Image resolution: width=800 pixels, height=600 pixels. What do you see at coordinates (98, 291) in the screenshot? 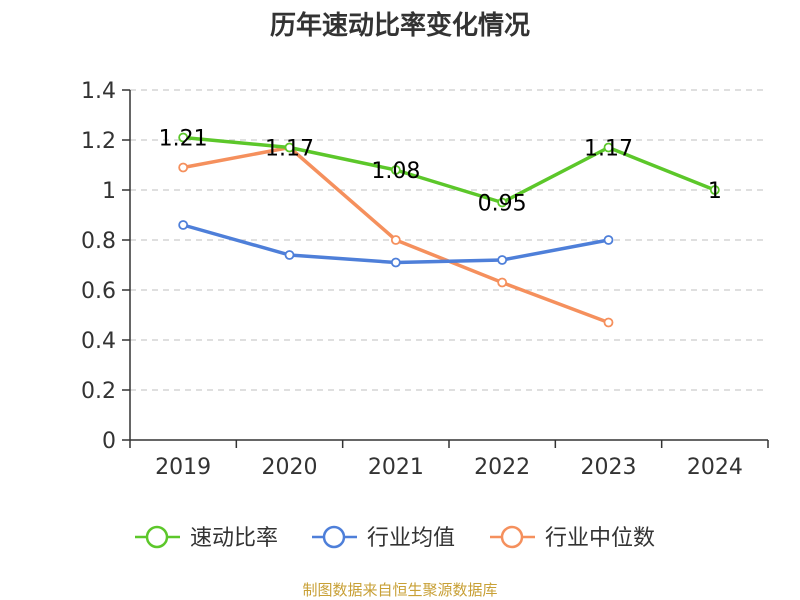
I see `y-tick-label: 0.6` at bounding box center [98, 291].